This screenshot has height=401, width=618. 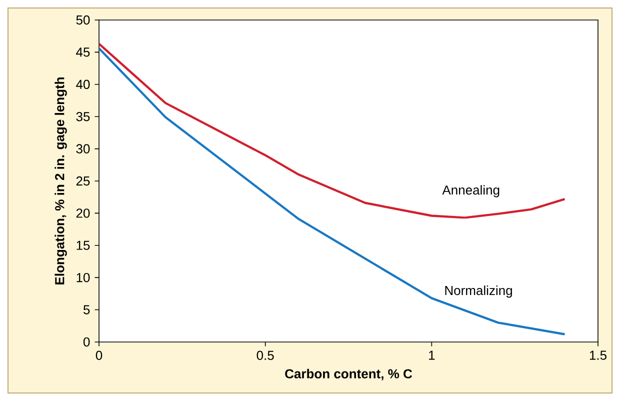 I want to click on y-tick-label: 30, so click(x=83, y=149).